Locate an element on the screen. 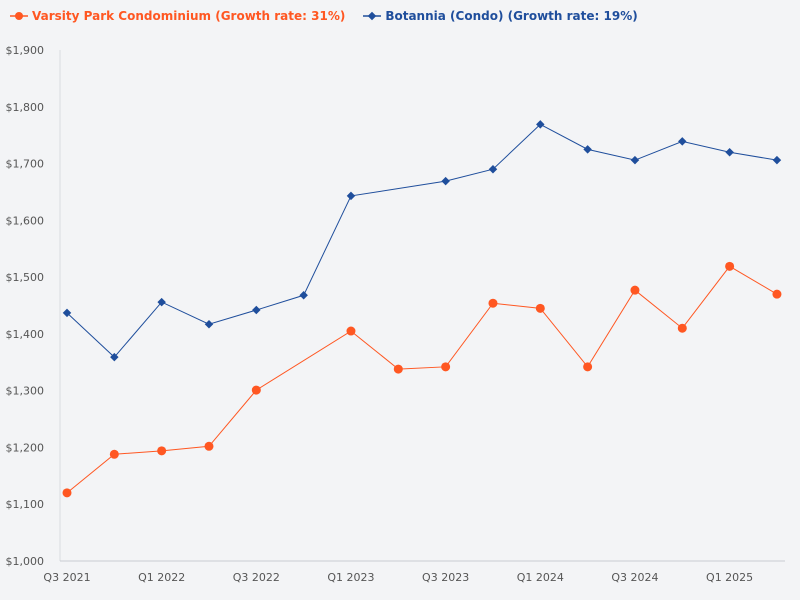 This screenshot has width=800, height=600. x-tick-label: Q3 2022 is located at coordinates (256, 577).